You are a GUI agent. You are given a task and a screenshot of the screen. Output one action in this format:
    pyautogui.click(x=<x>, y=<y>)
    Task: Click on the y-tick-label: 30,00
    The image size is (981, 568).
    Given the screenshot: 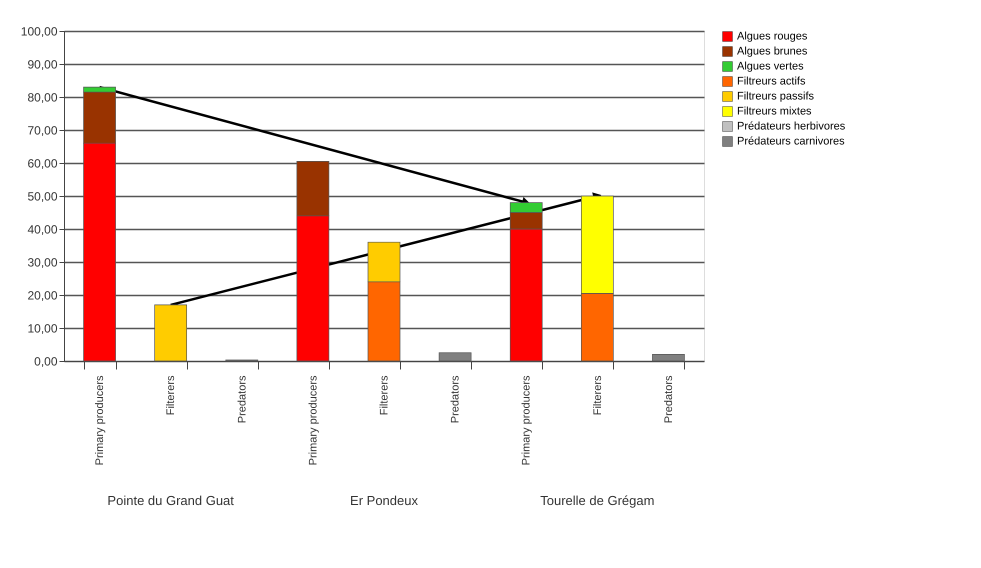 What is the action you would take?
    pyautogui.click(x=42, y=263)
    